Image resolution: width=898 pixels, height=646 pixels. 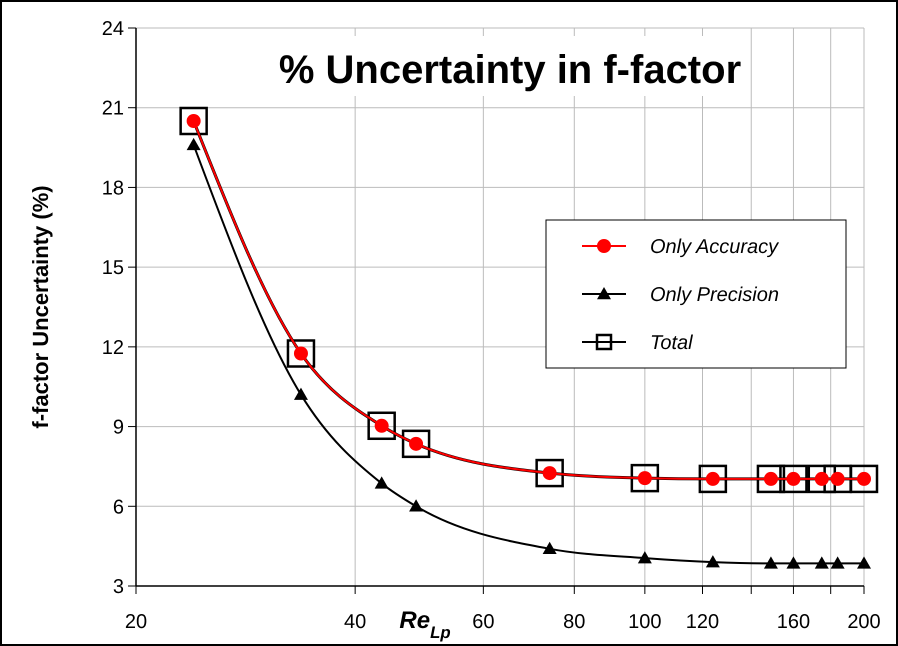 What do you see at coordinates (425, 624) in the screenshot?
I see `x-axis-title: Re$_{Lp}$` at bounding box center [425, 624].